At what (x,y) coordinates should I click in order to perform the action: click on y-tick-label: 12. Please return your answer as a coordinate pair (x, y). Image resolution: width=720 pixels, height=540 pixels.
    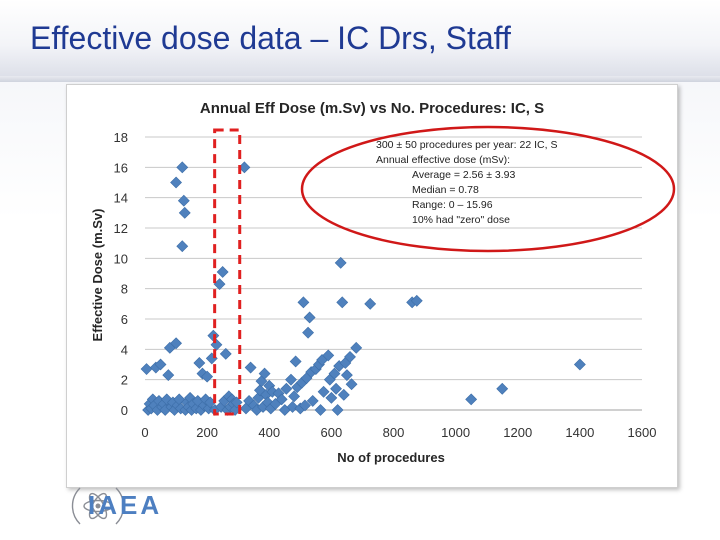
    Looking at the image, I should click on (121, 228).